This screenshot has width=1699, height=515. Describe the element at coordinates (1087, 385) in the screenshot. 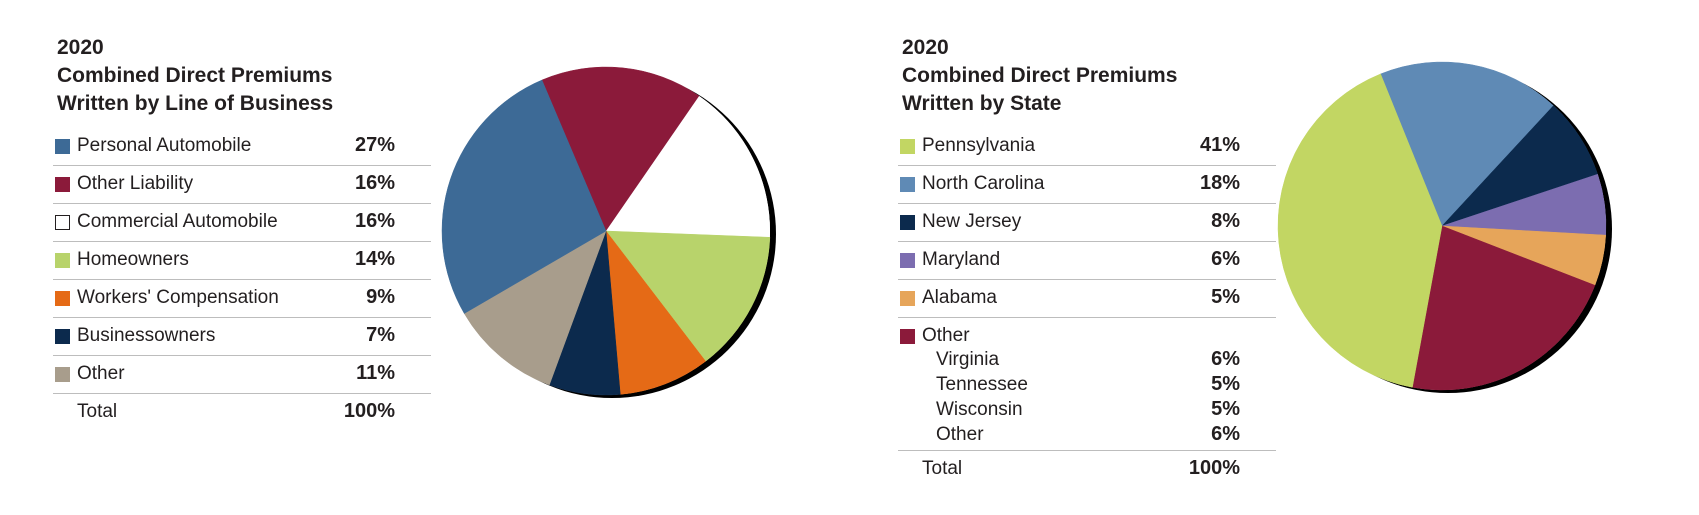

I see `legend-sub-row-tennessee: Tennessee 5%` at that location.